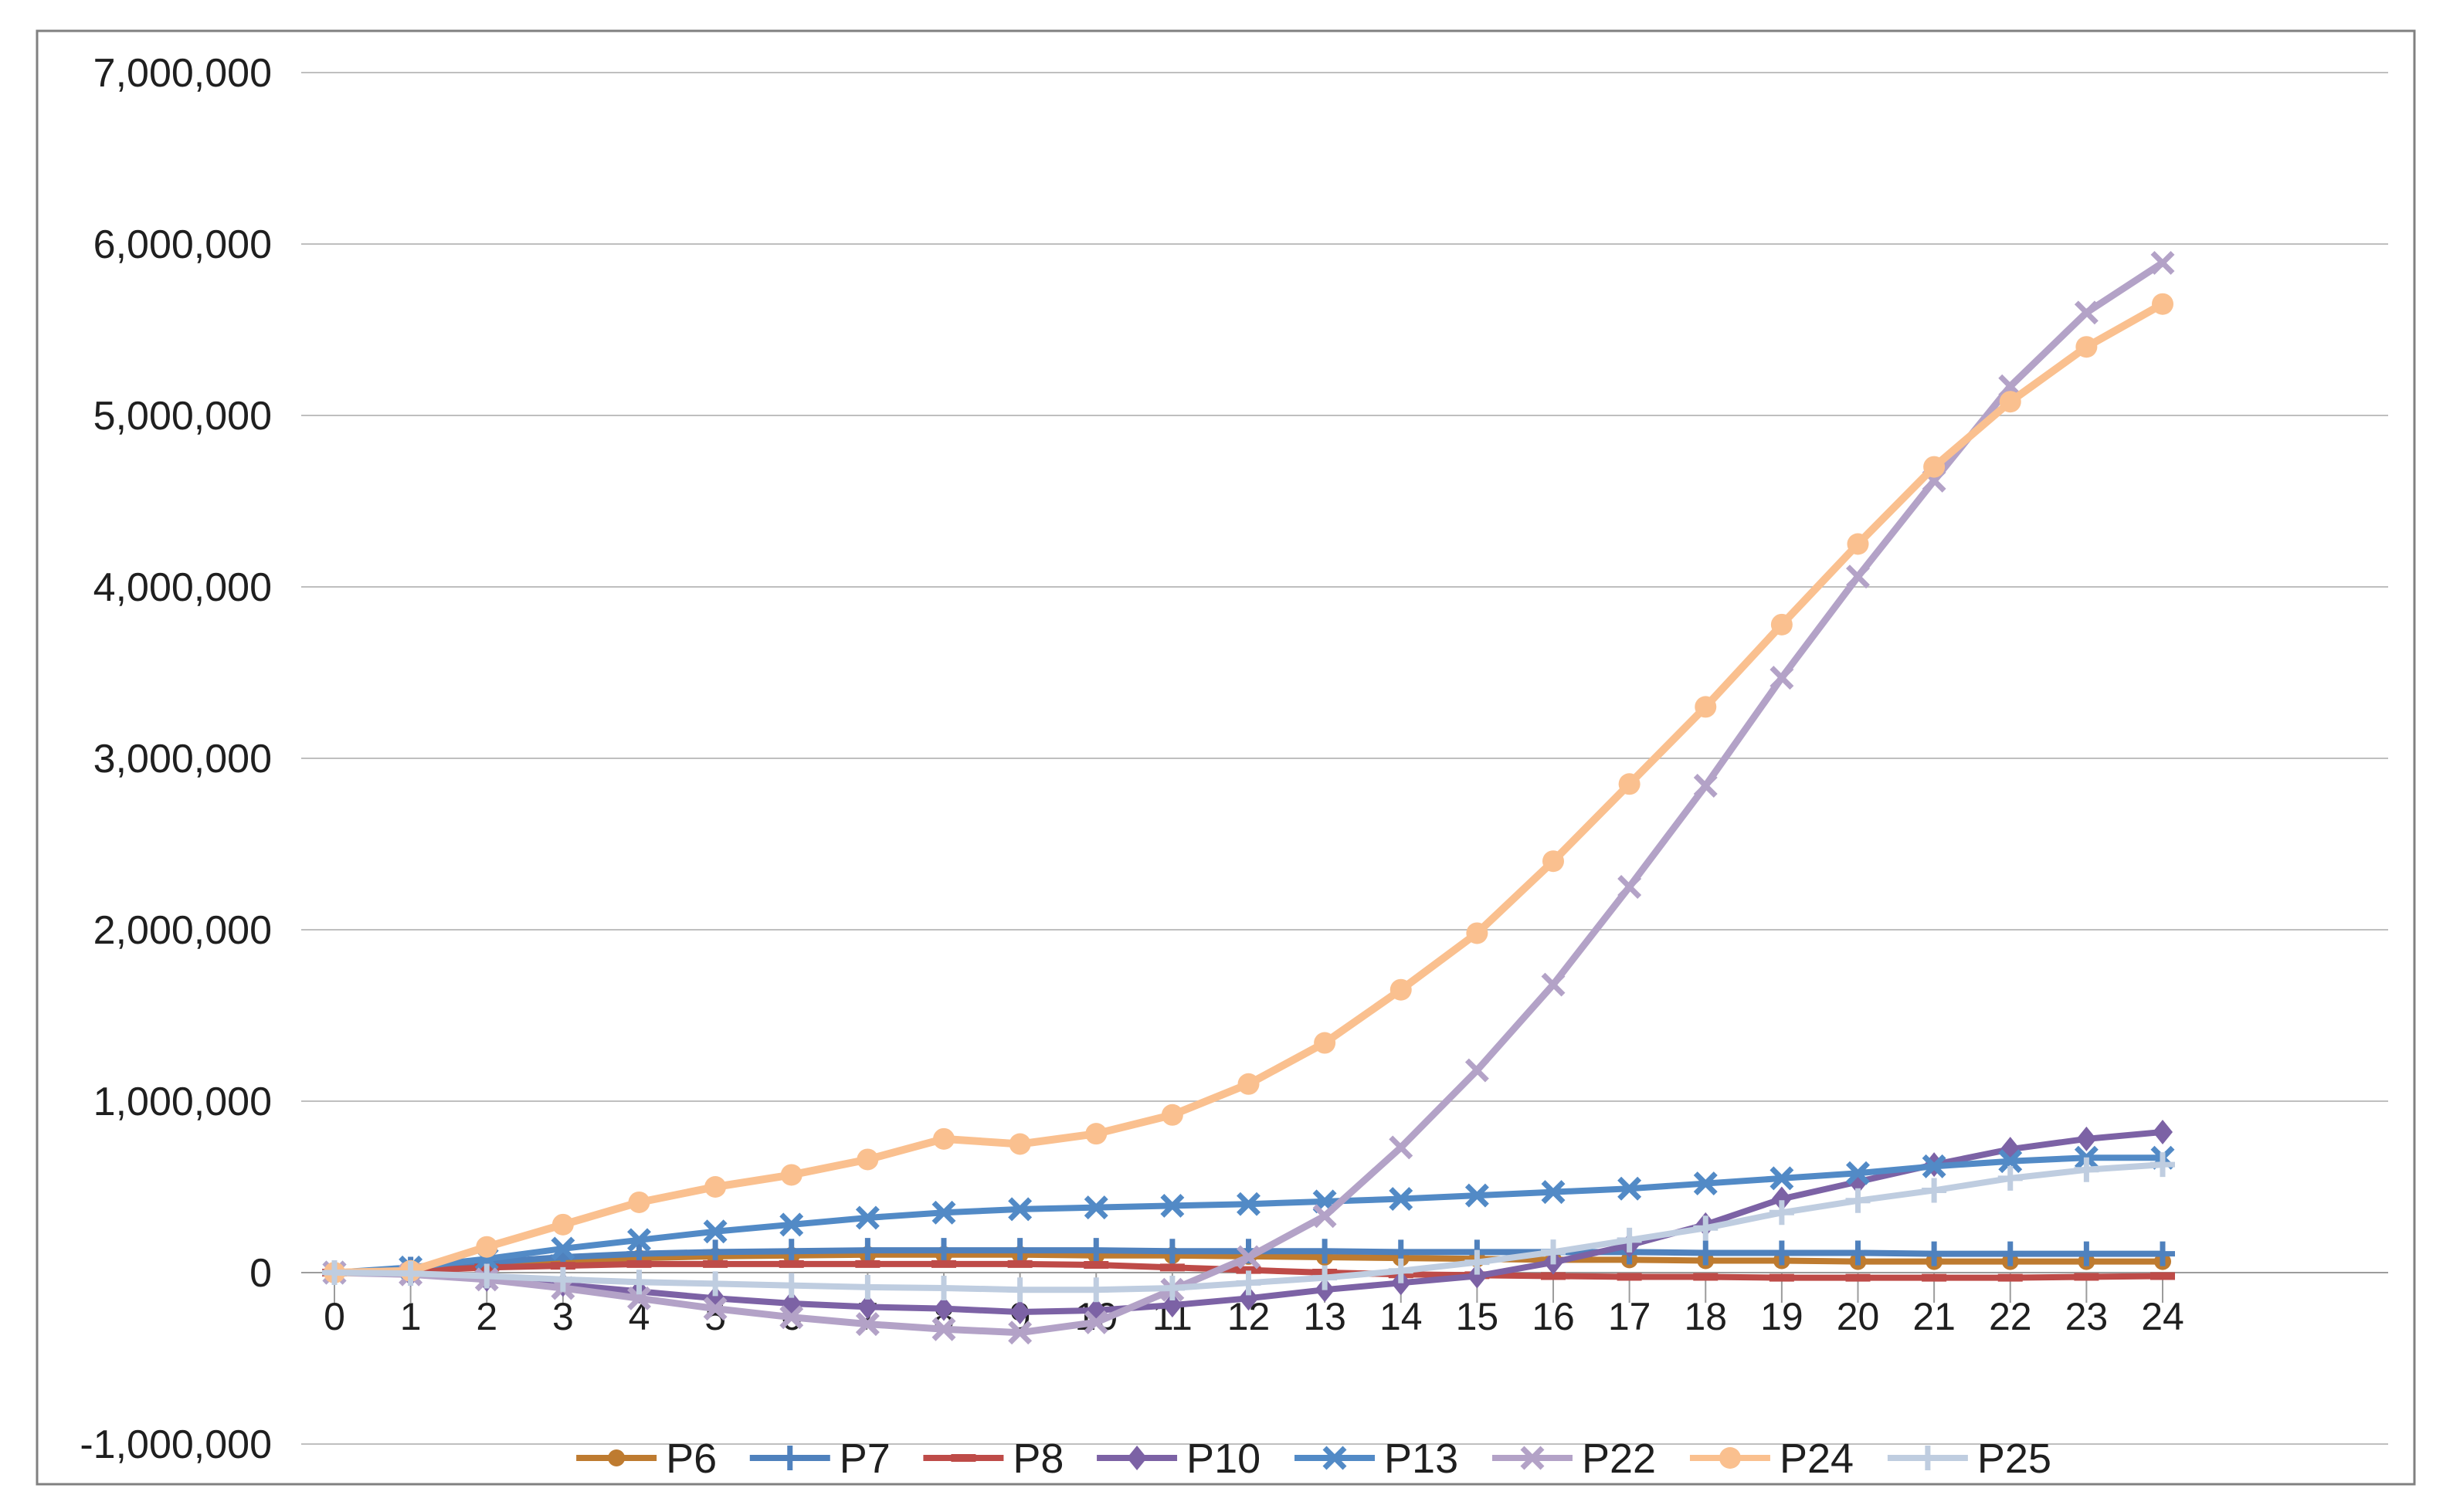 This screenshot has height=1512, width=2443. I want to click on x-axis-tick-label: 19, so click(1781, 1316).